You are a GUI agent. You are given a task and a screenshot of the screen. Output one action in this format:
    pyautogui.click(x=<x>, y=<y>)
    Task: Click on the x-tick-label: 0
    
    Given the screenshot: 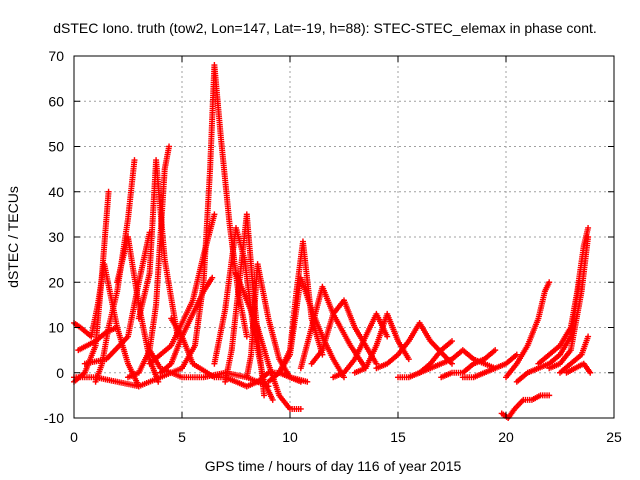 What is the action you would take?
    pyautogui.click(x=74, y=437)
    